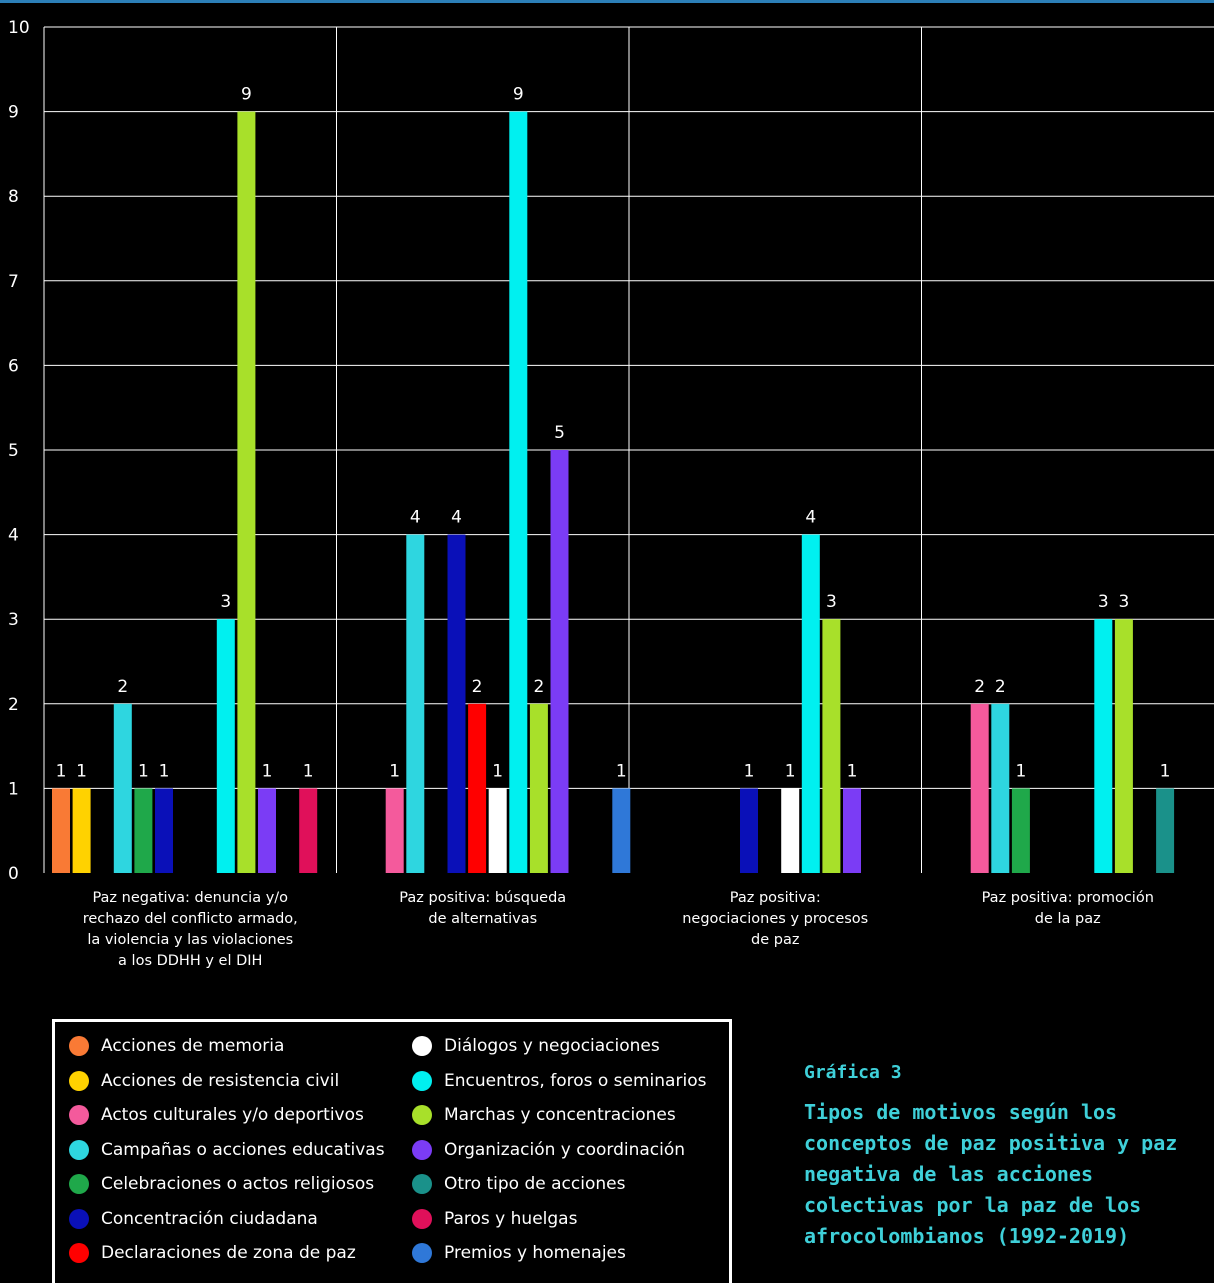 The height and width of the screenshot is (1283, 1214). What do you see at coordinates (193, 1218) in the screenshot?
I see `legend-item: Concentración ciudadana` at bounding box center [193, 1218].